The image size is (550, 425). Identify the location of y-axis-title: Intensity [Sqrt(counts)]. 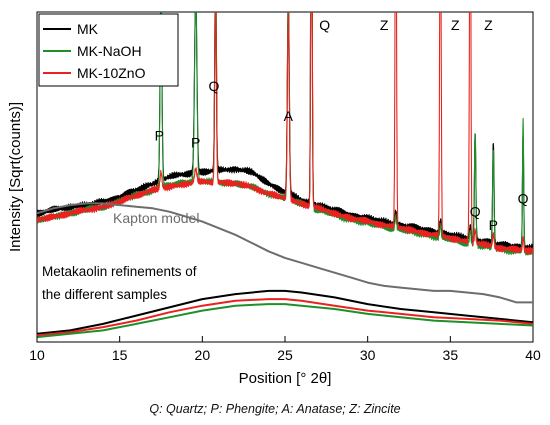
(15, 177).